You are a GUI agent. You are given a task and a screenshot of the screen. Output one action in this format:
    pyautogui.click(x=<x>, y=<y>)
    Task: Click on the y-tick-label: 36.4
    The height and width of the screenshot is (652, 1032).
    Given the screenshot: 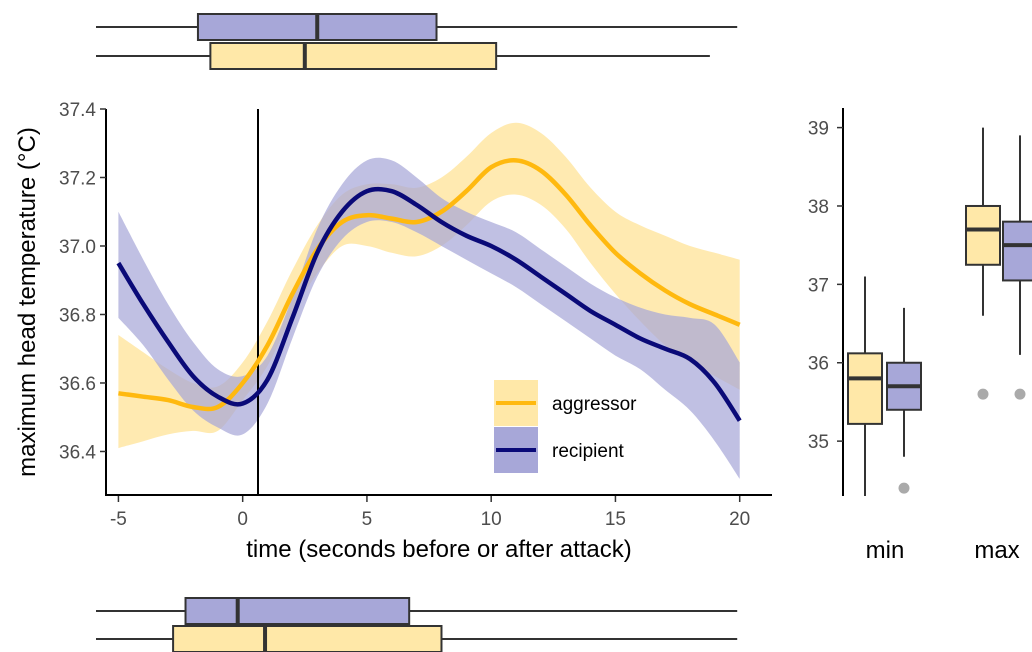 What is the action you would take?
    pyautogui.click(x=77, y=452)
    